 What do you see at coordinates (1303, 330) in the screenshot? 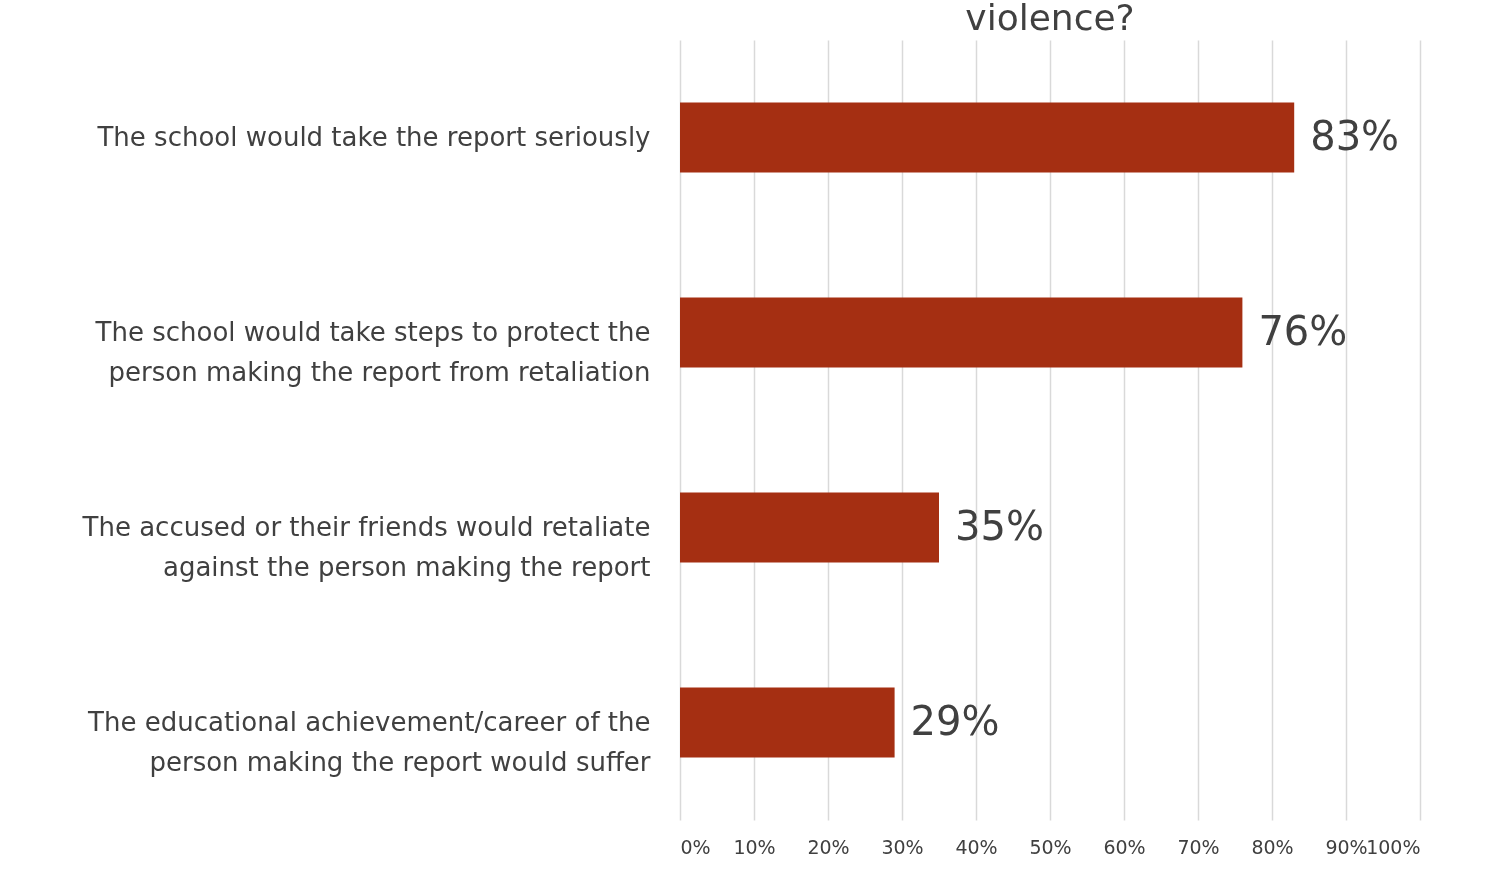
I see `data-label: 76%` at bounding box center [1303, 330].